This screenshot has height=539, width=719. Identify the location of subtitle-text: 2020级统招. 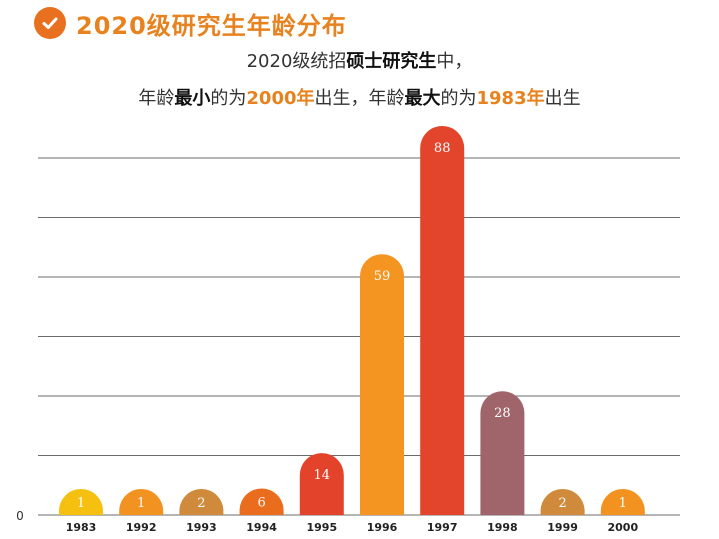
(296, 61).